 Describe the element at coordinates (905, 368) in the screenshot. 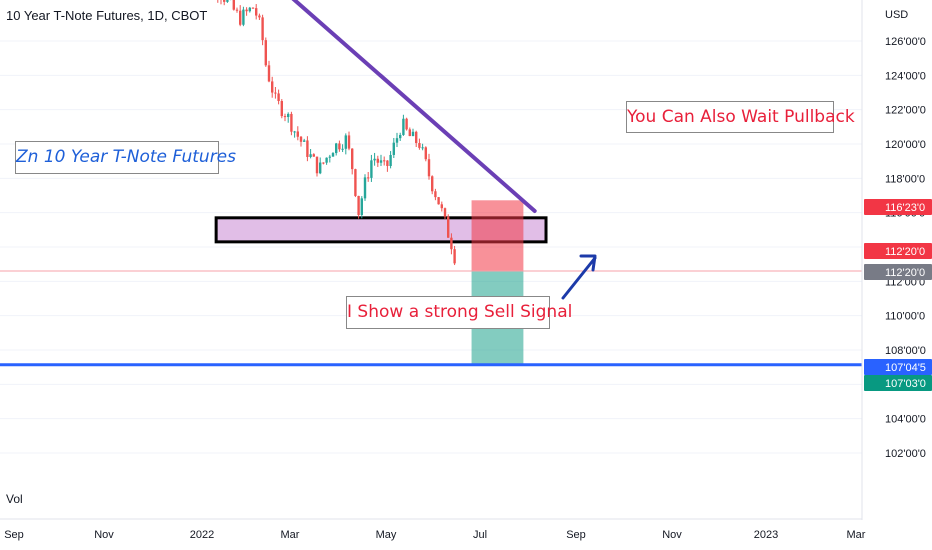

I see `price-tag-label: 107'04'5` at that location.